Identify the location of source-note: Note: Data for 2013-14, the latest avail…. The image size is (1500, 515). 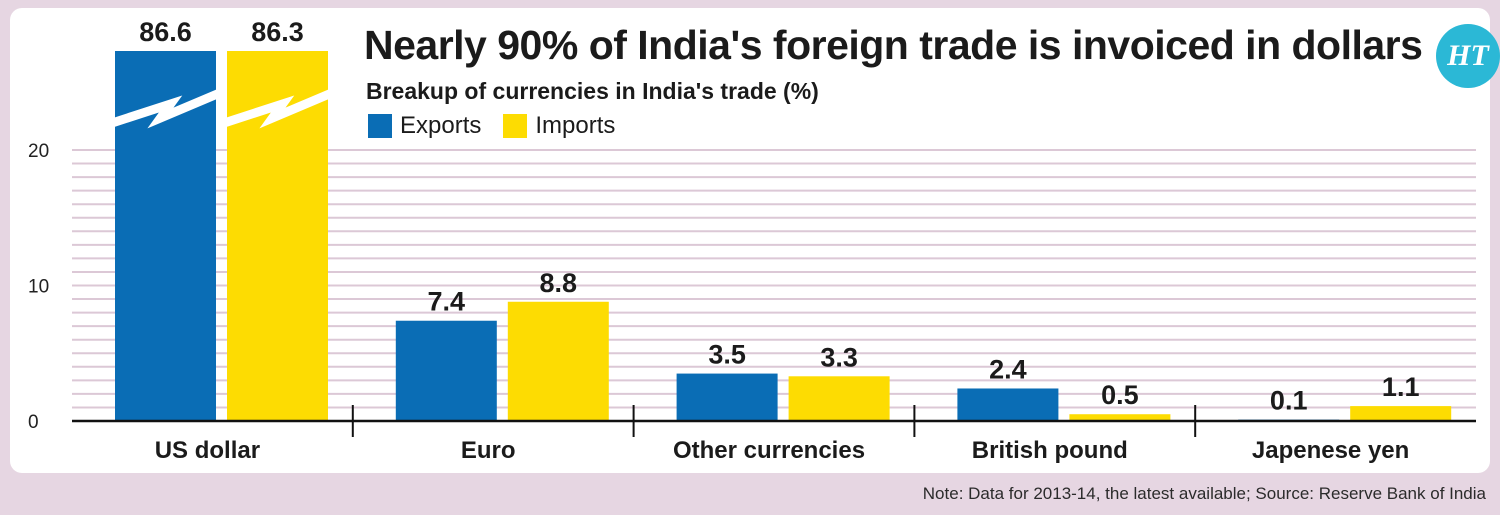
(1204, 493).